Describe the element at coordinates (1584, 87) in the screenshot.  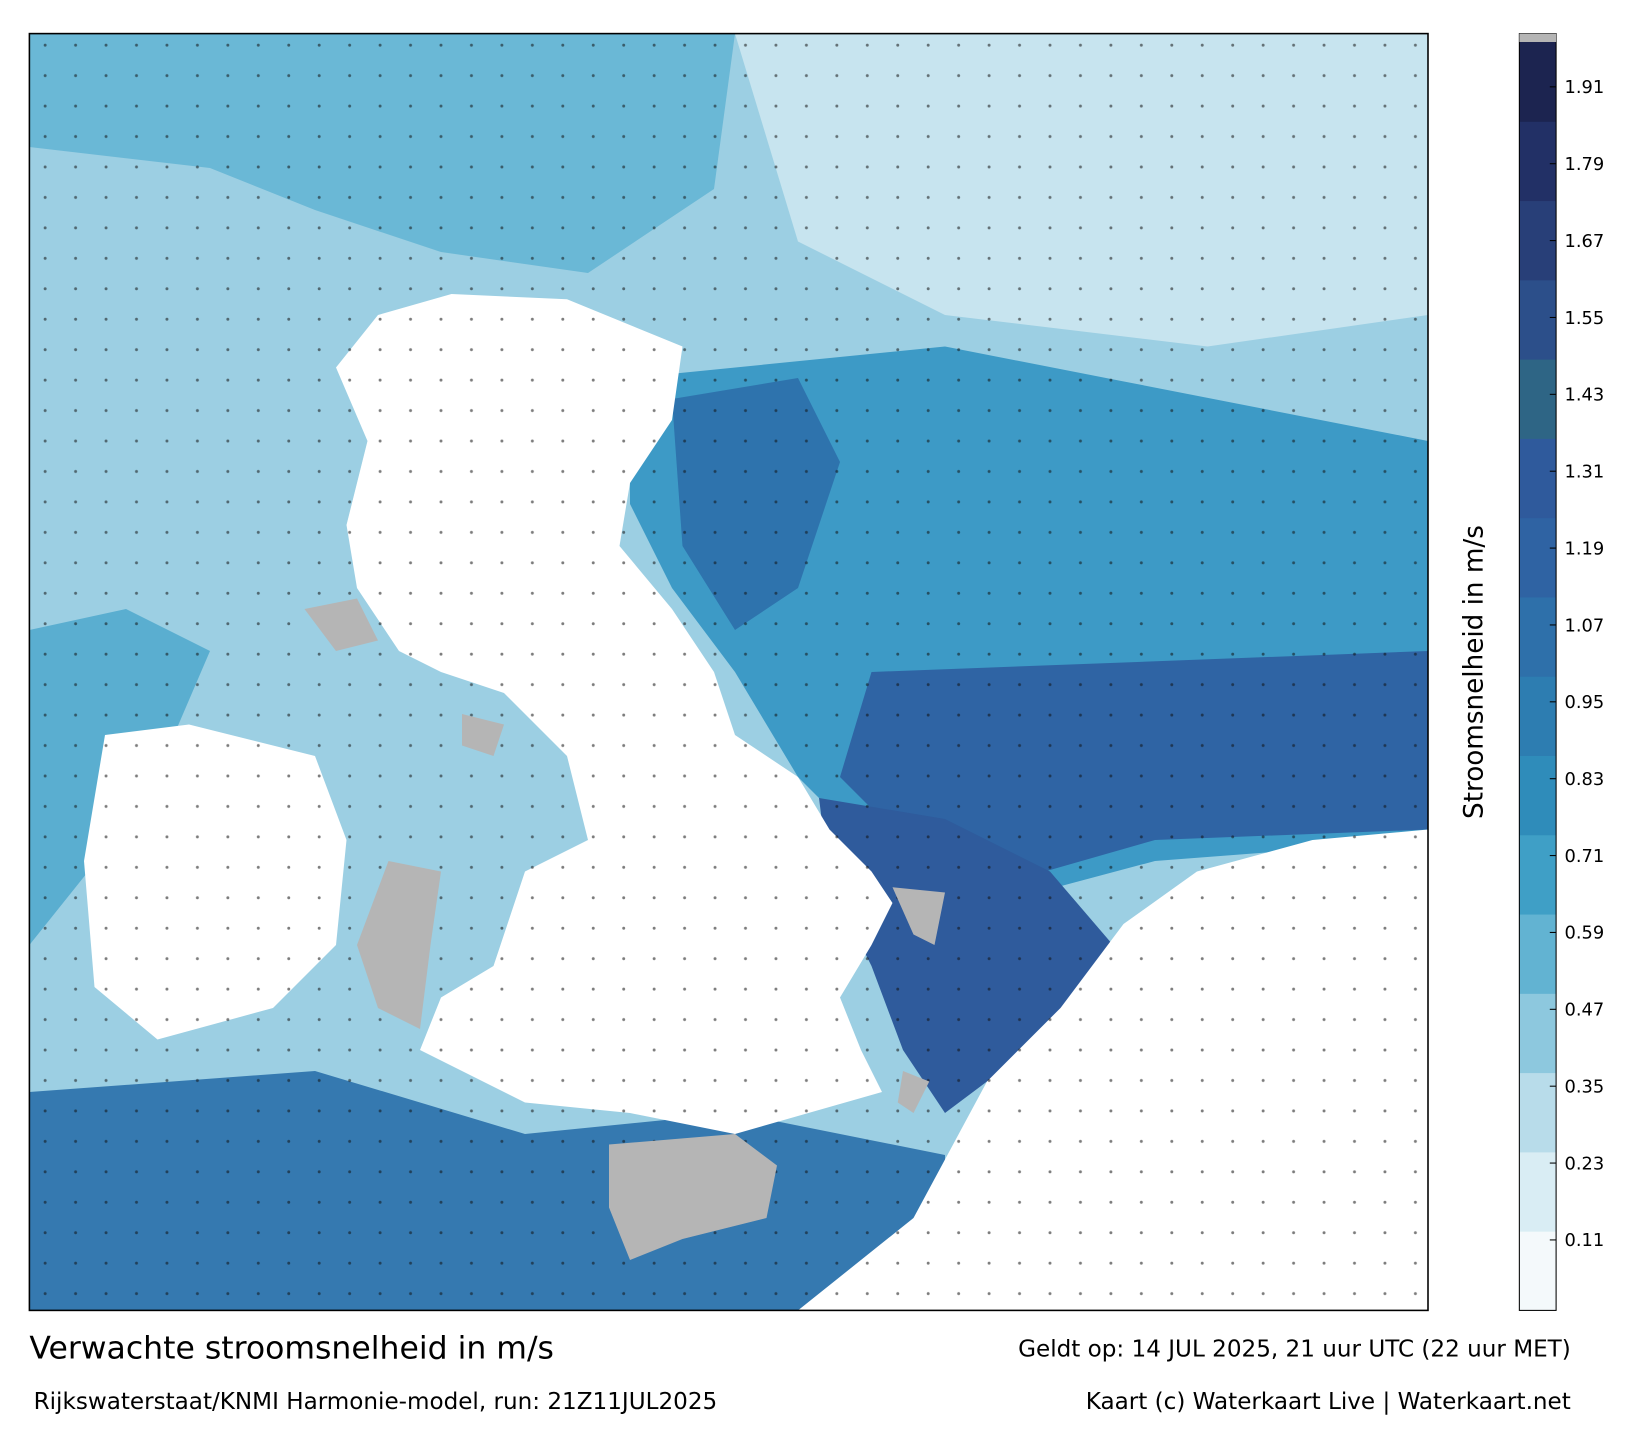
I see `colorbar-tick-label: 1.91` at that location.